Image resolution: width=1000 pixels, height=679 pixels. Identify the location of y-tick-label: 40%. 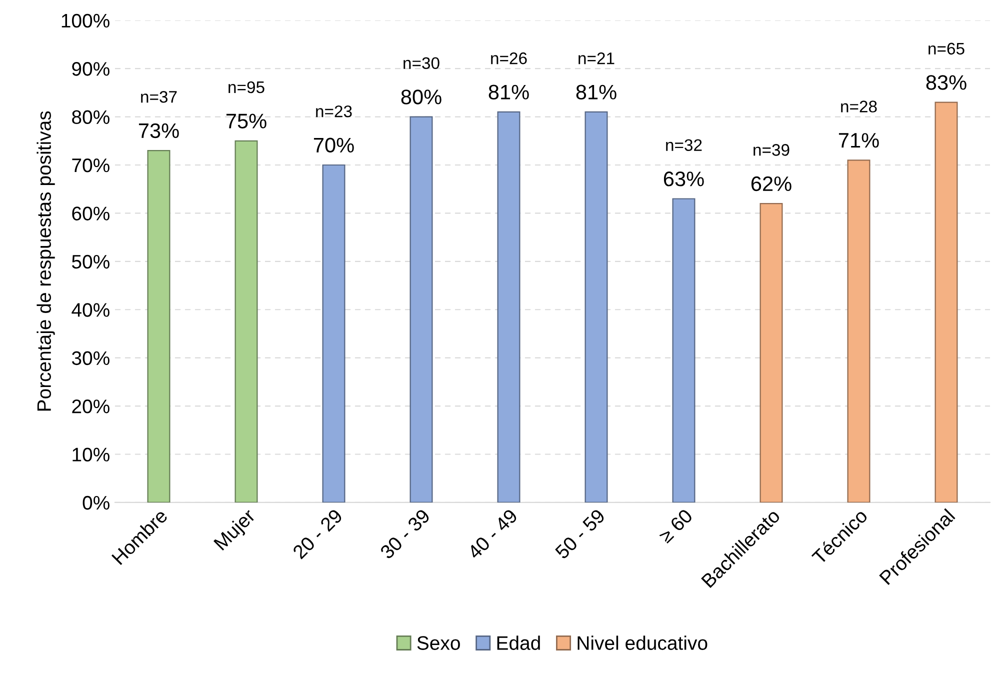
(91, 310).